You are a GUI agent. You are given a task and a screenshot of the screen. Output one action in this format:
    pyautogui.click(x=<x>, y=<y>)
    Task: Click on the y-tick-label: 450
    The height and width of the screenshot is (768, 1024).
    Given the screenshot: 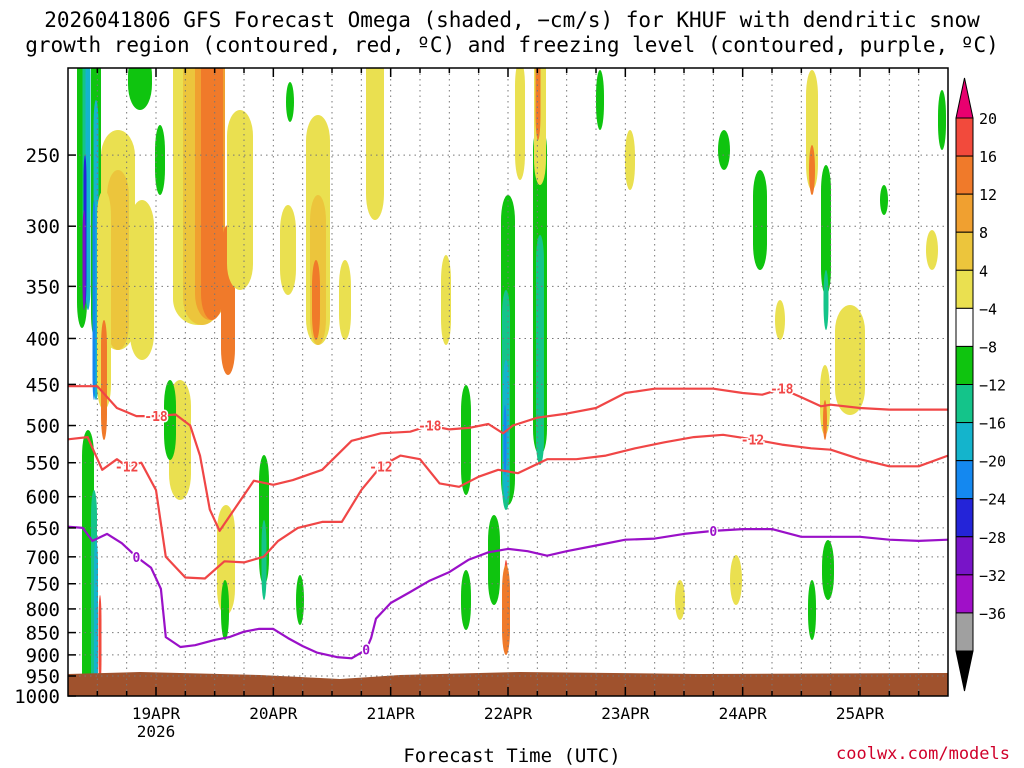 What is the action you would take?
    pyautogui.click(x=43, y=385)
    